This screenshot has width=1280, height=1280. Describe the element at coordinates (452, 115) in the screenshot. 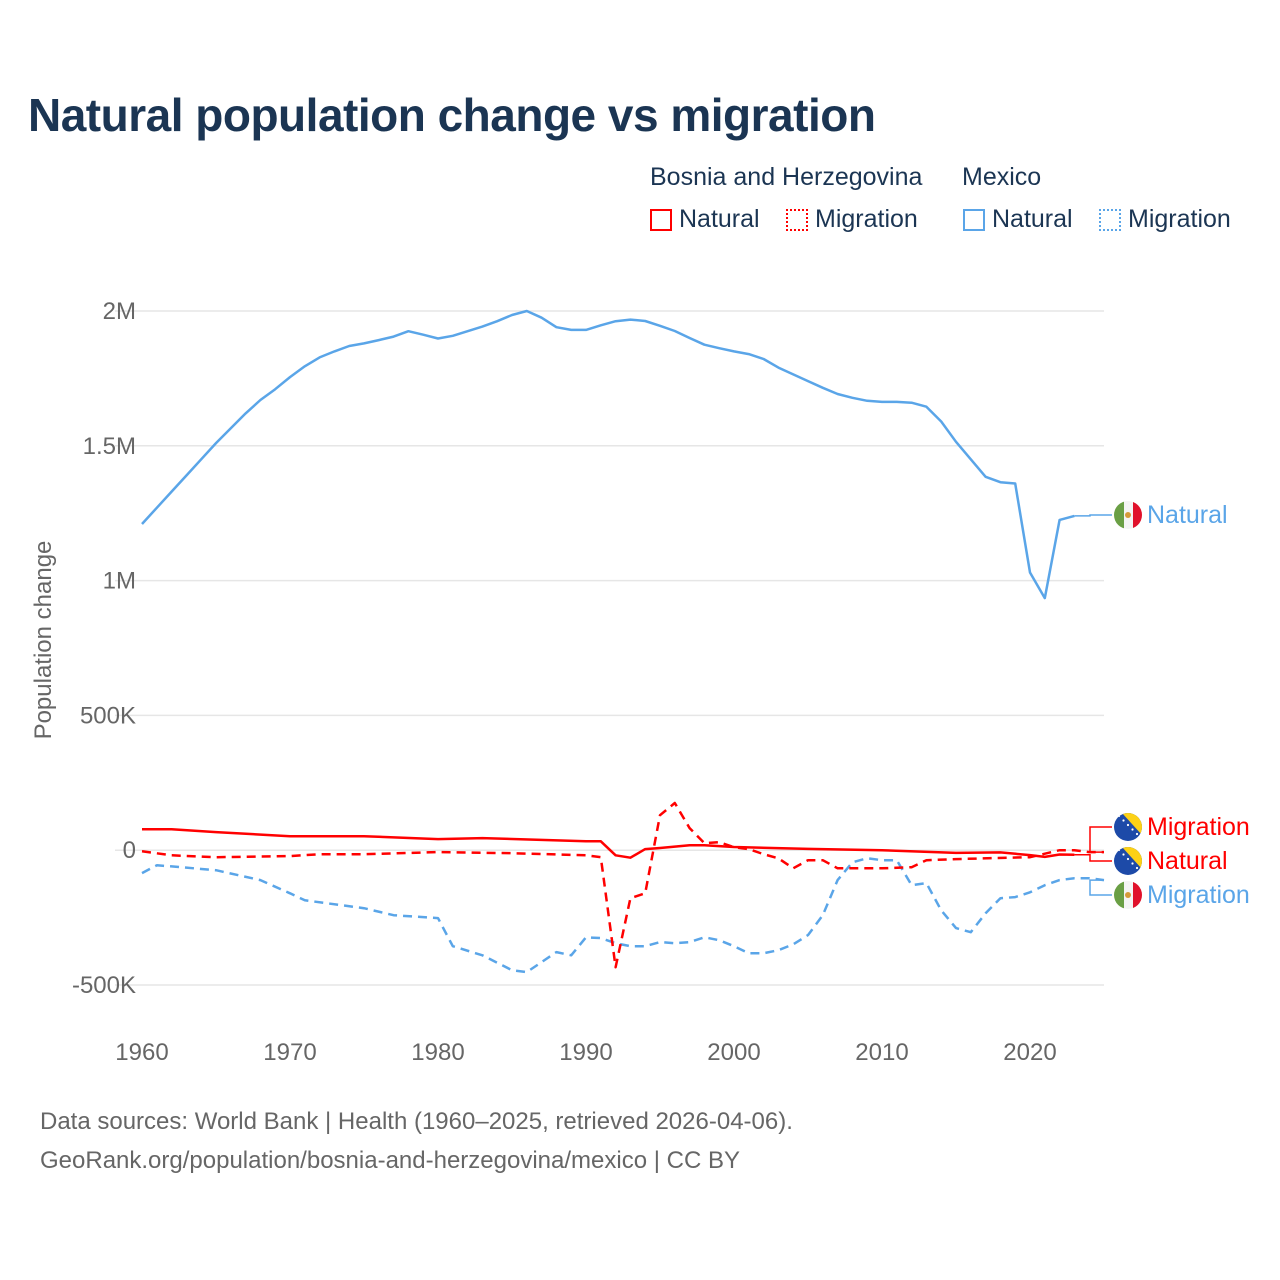

I see `chart-title: Natural population change vs migration` at that location.